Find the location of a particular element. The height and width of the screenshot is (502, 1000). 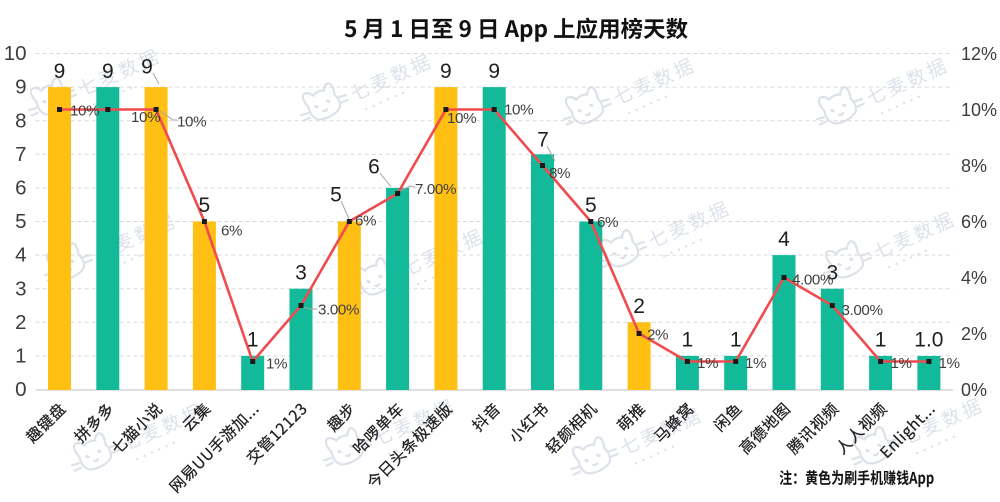

svg-text: 8 is located at coordinates (20, 120).